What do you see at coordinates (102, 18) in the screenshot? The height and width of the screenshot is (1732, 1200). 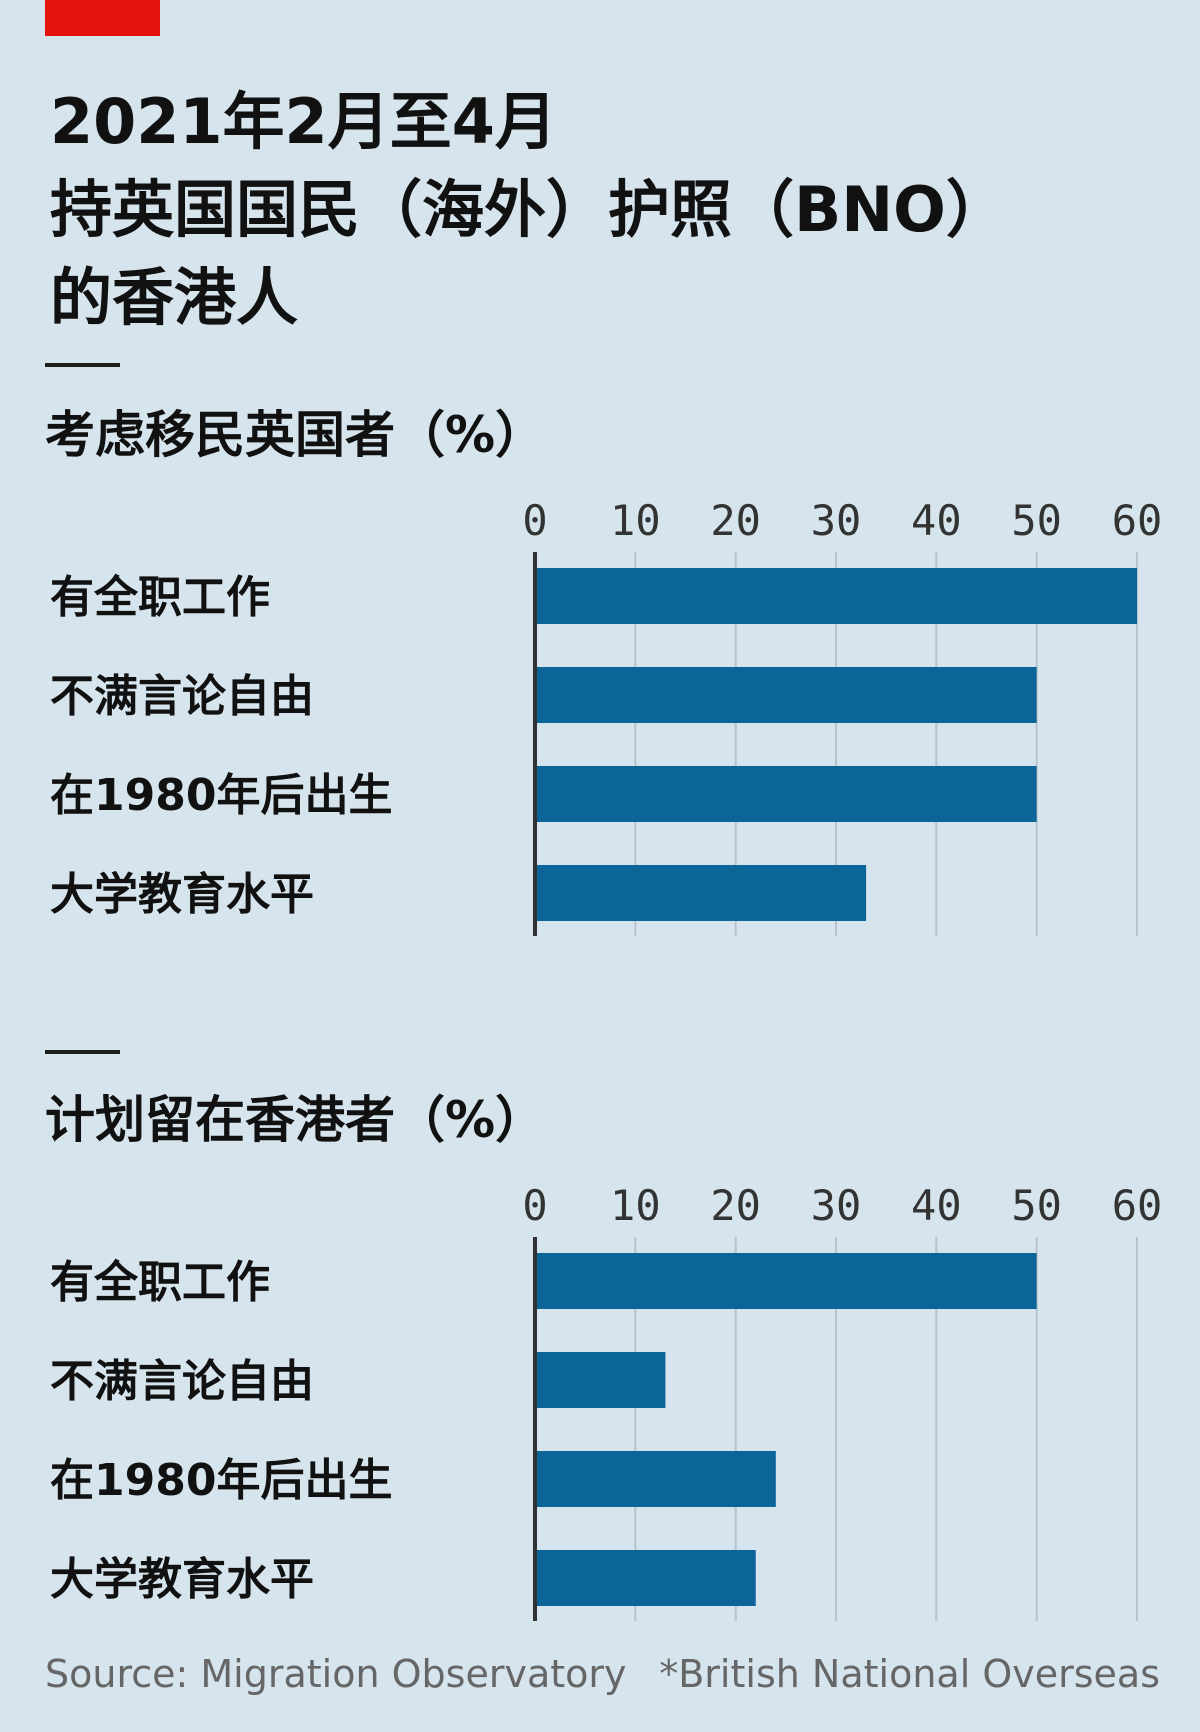 I see `brand-tag` at bounding box center [102, 18].